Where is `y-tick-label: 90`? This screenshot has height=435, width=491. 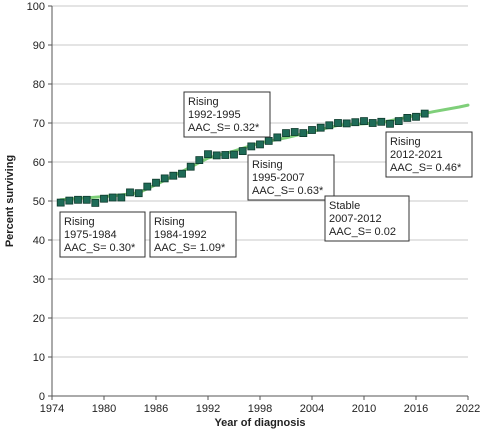 y-tick-label: 90 is located at coordinates (39, 46).